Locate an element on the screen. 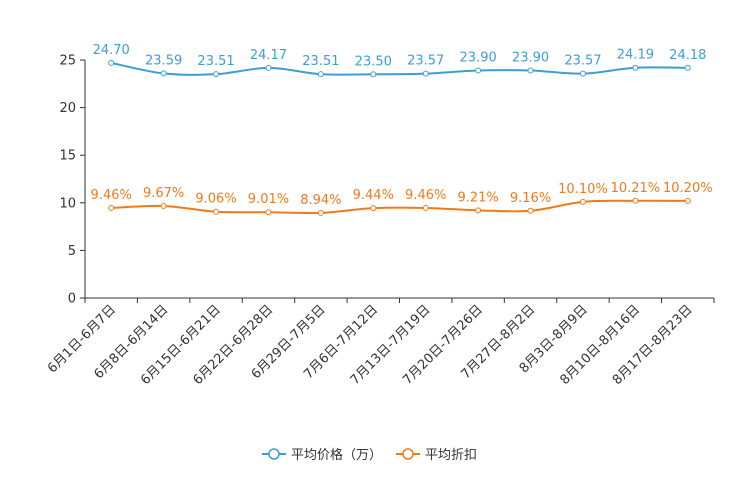  data-label: 9.44% is located at coordinates (373, 195).